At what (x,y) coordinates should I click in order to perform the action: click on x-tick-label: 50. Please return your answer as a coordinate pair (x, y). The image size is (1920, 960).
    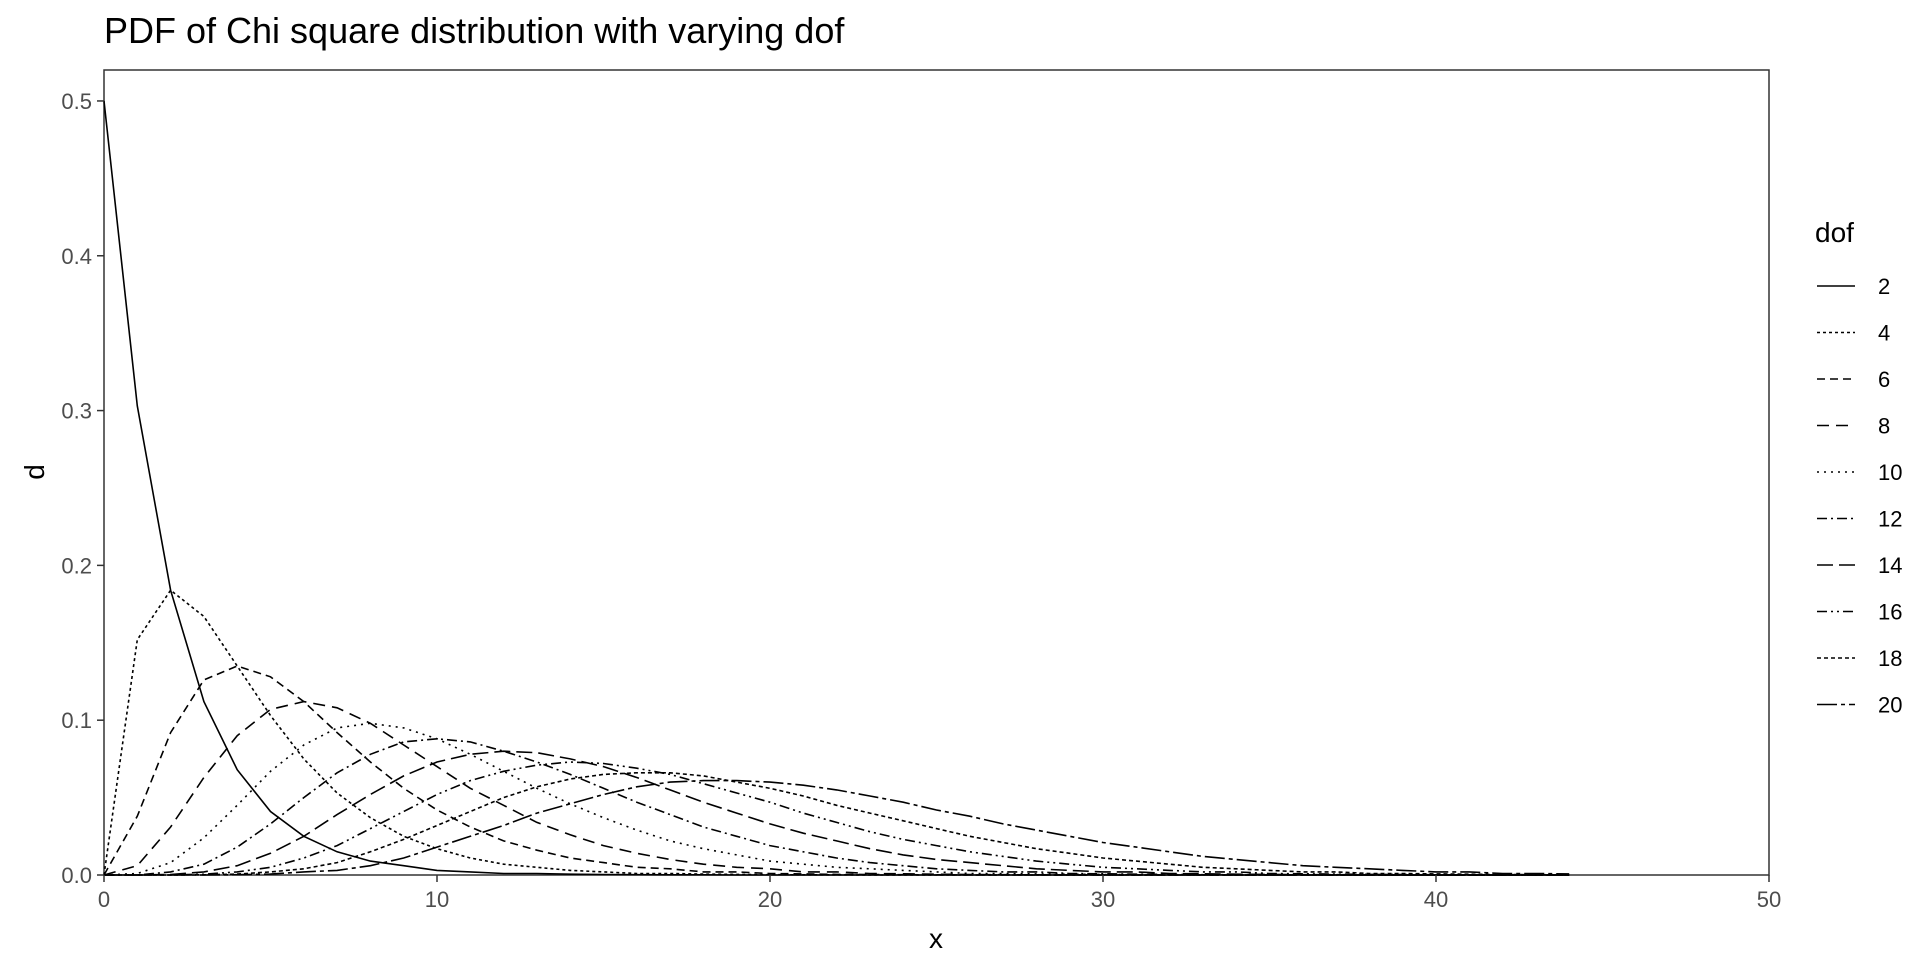
    Looking at the image, I should click on (1769, 899).